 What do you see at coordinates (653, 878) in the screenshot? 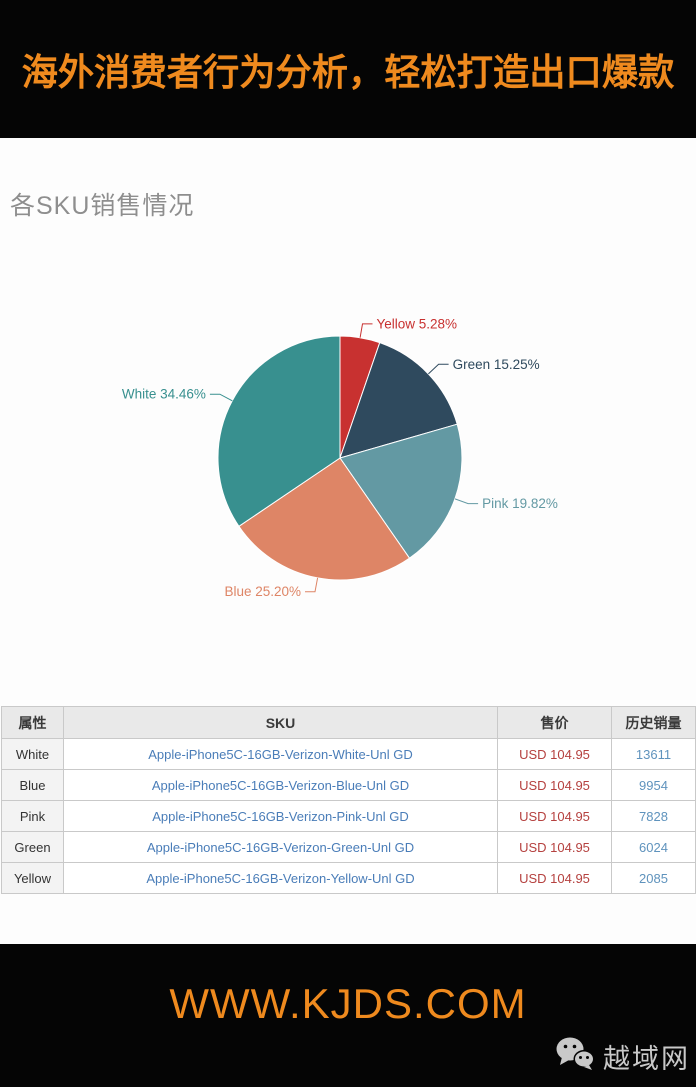
I see `sales-cell: 2085` at bounding box center [653, 878].